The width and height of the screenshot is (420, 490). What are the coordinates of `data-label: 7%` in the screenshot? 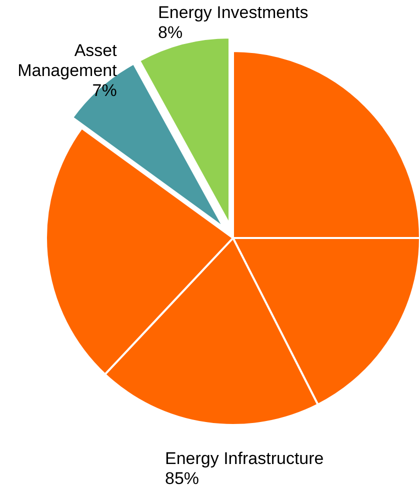 It's located at (104, 91).